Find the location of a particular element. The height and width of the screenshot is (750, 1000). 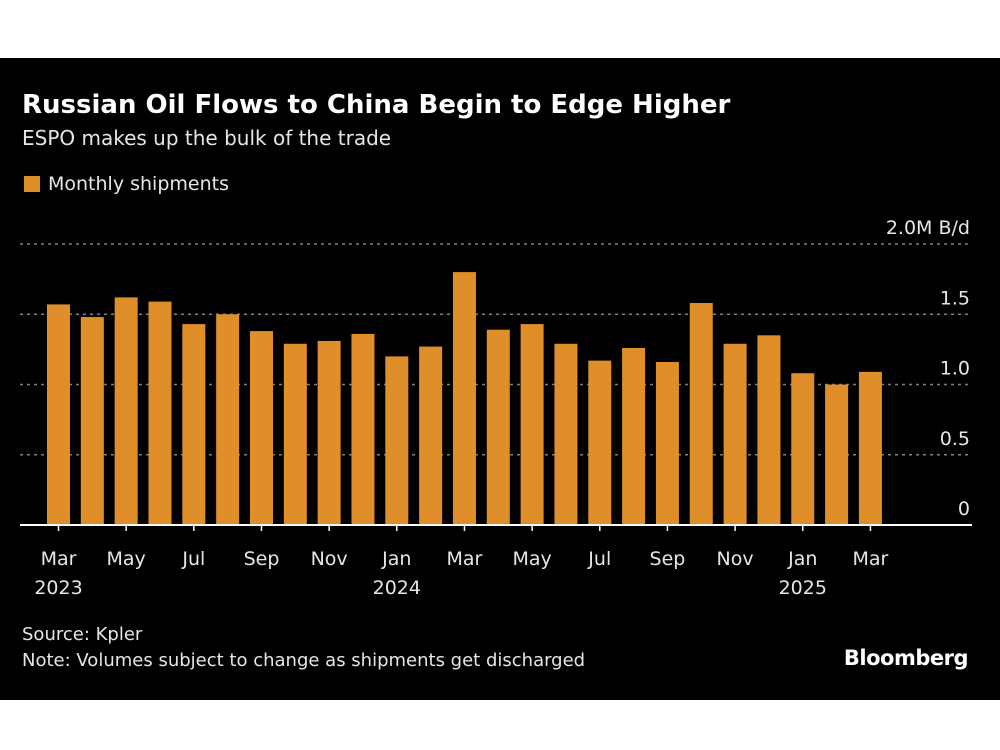

y-tick-label: 2.0M B/d is located at coordinates (928, 228).